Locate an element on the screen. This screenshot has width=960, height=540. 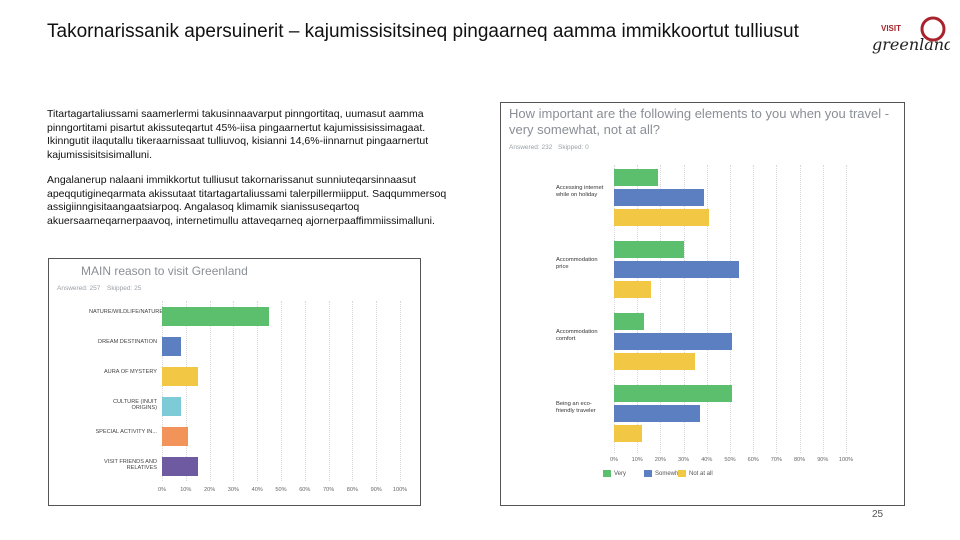
main-reason-tick: 20% is located at coordinates (209, 490).